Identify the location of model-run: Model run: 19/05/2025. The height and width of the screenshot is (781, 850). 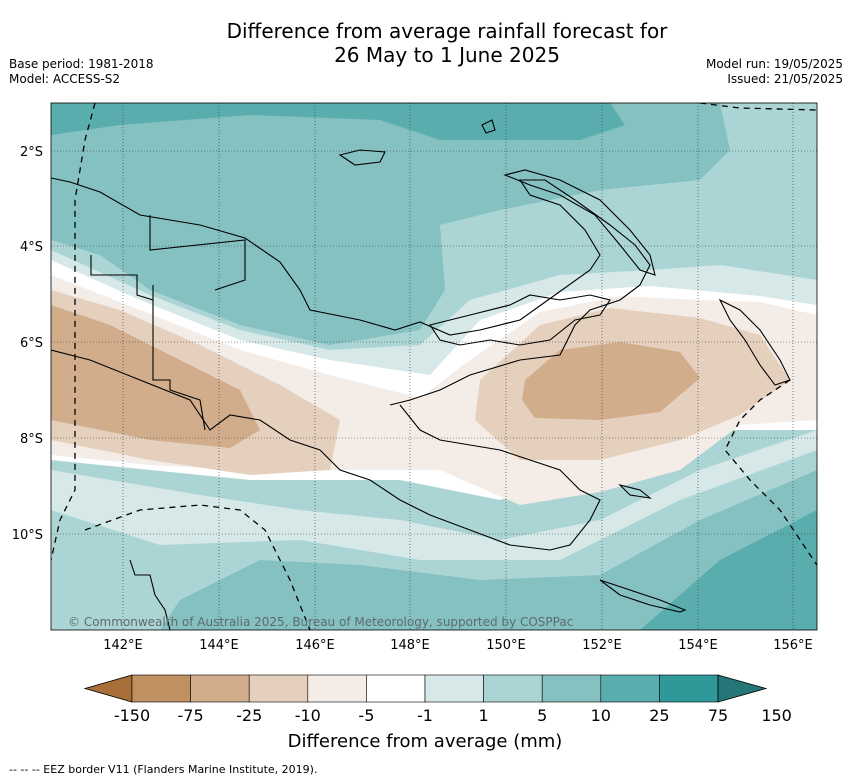
(774, 64).